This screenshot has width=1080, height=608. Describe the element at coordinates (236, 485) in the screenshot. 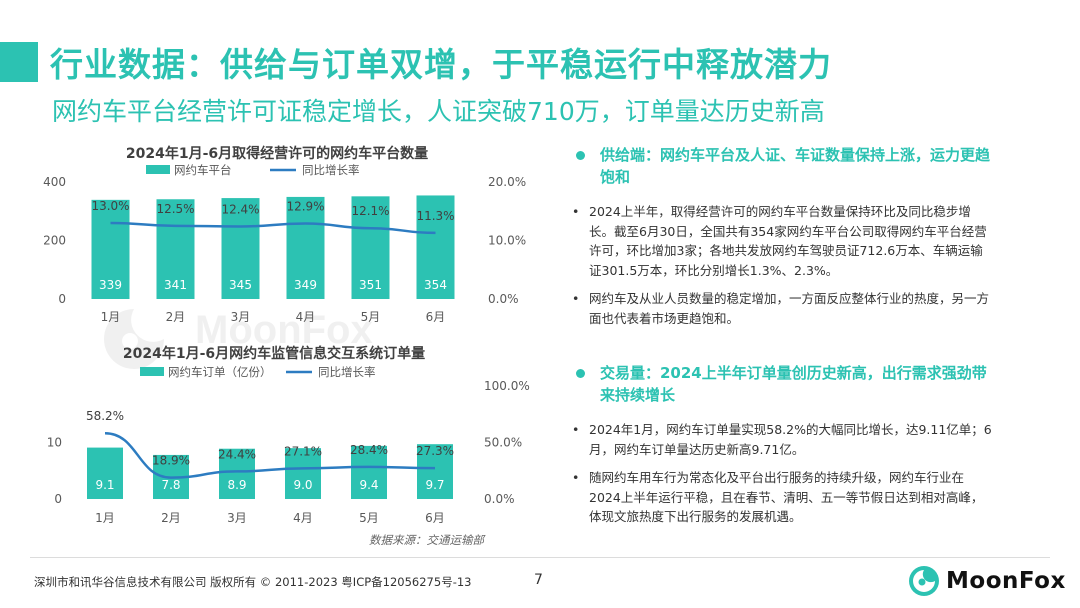

I see `bar-value-label: 8.9` at that location.